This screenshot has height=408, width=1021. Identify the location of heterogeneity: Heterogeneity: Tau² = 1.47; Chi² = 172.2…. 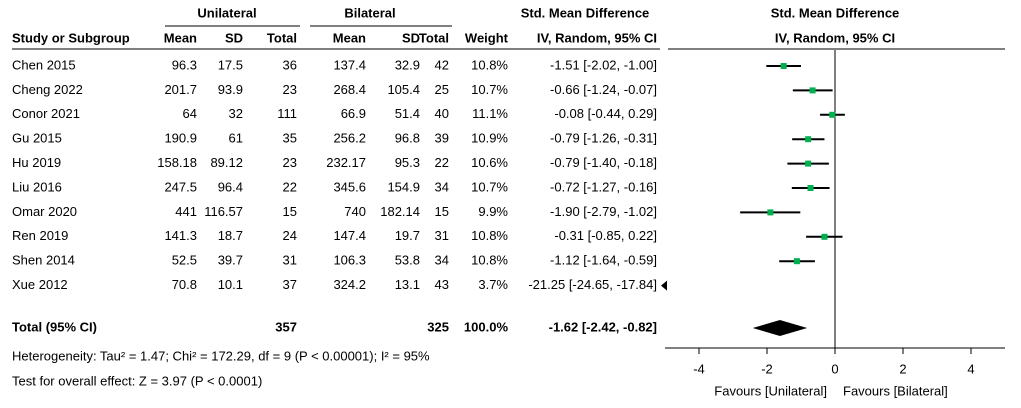
(221, 355).